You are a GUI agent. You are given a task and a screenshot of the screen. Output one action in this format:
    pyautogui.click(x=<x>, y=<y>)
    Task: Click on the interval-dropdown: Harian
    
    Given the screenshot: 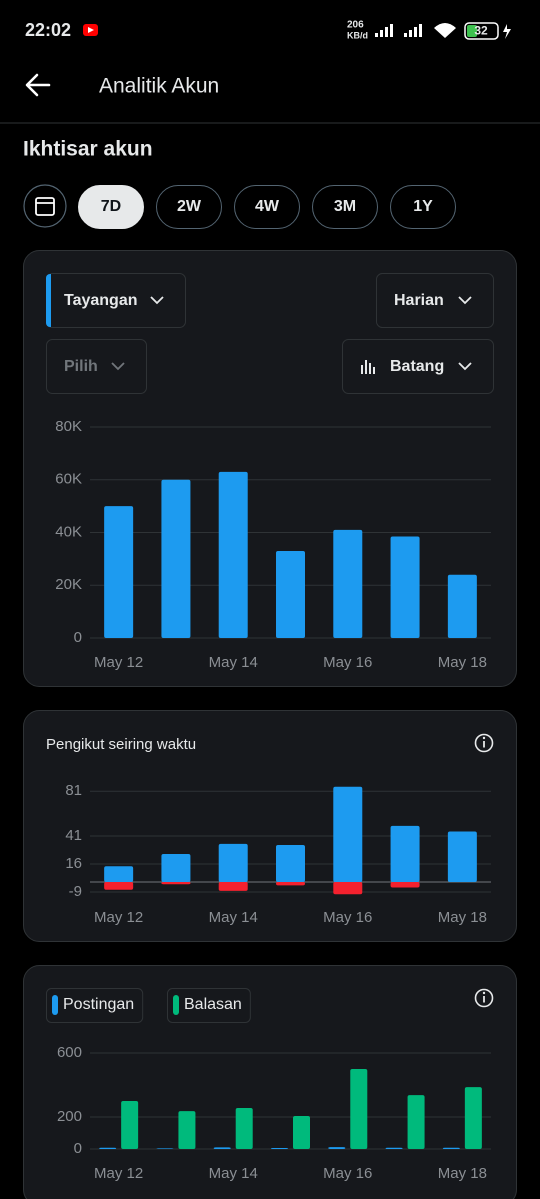 What is the action you would take?
    pyautogui.click(x=435, y=300)
    